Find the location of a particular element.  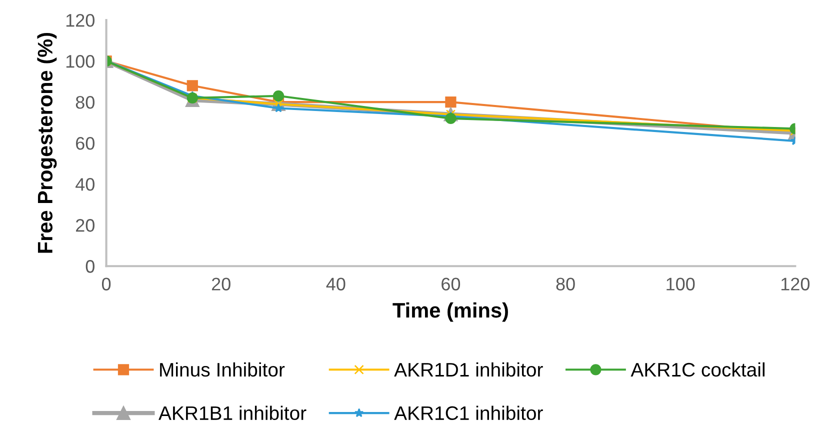

legend-label: Minus Inhibitor is located at coordinates (222, 369).